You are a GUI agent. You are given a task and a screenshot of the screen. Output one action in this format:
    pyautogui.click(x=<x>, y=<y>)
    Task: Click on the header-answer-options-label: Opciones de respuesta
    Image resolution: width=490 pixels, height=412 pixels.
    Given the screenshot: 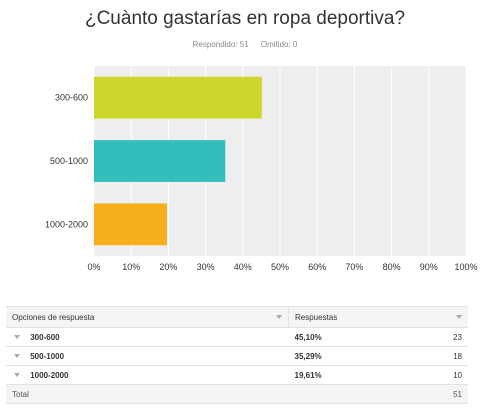 What is the action you would take?
    pyautogui.click(x=53, y=317)
    